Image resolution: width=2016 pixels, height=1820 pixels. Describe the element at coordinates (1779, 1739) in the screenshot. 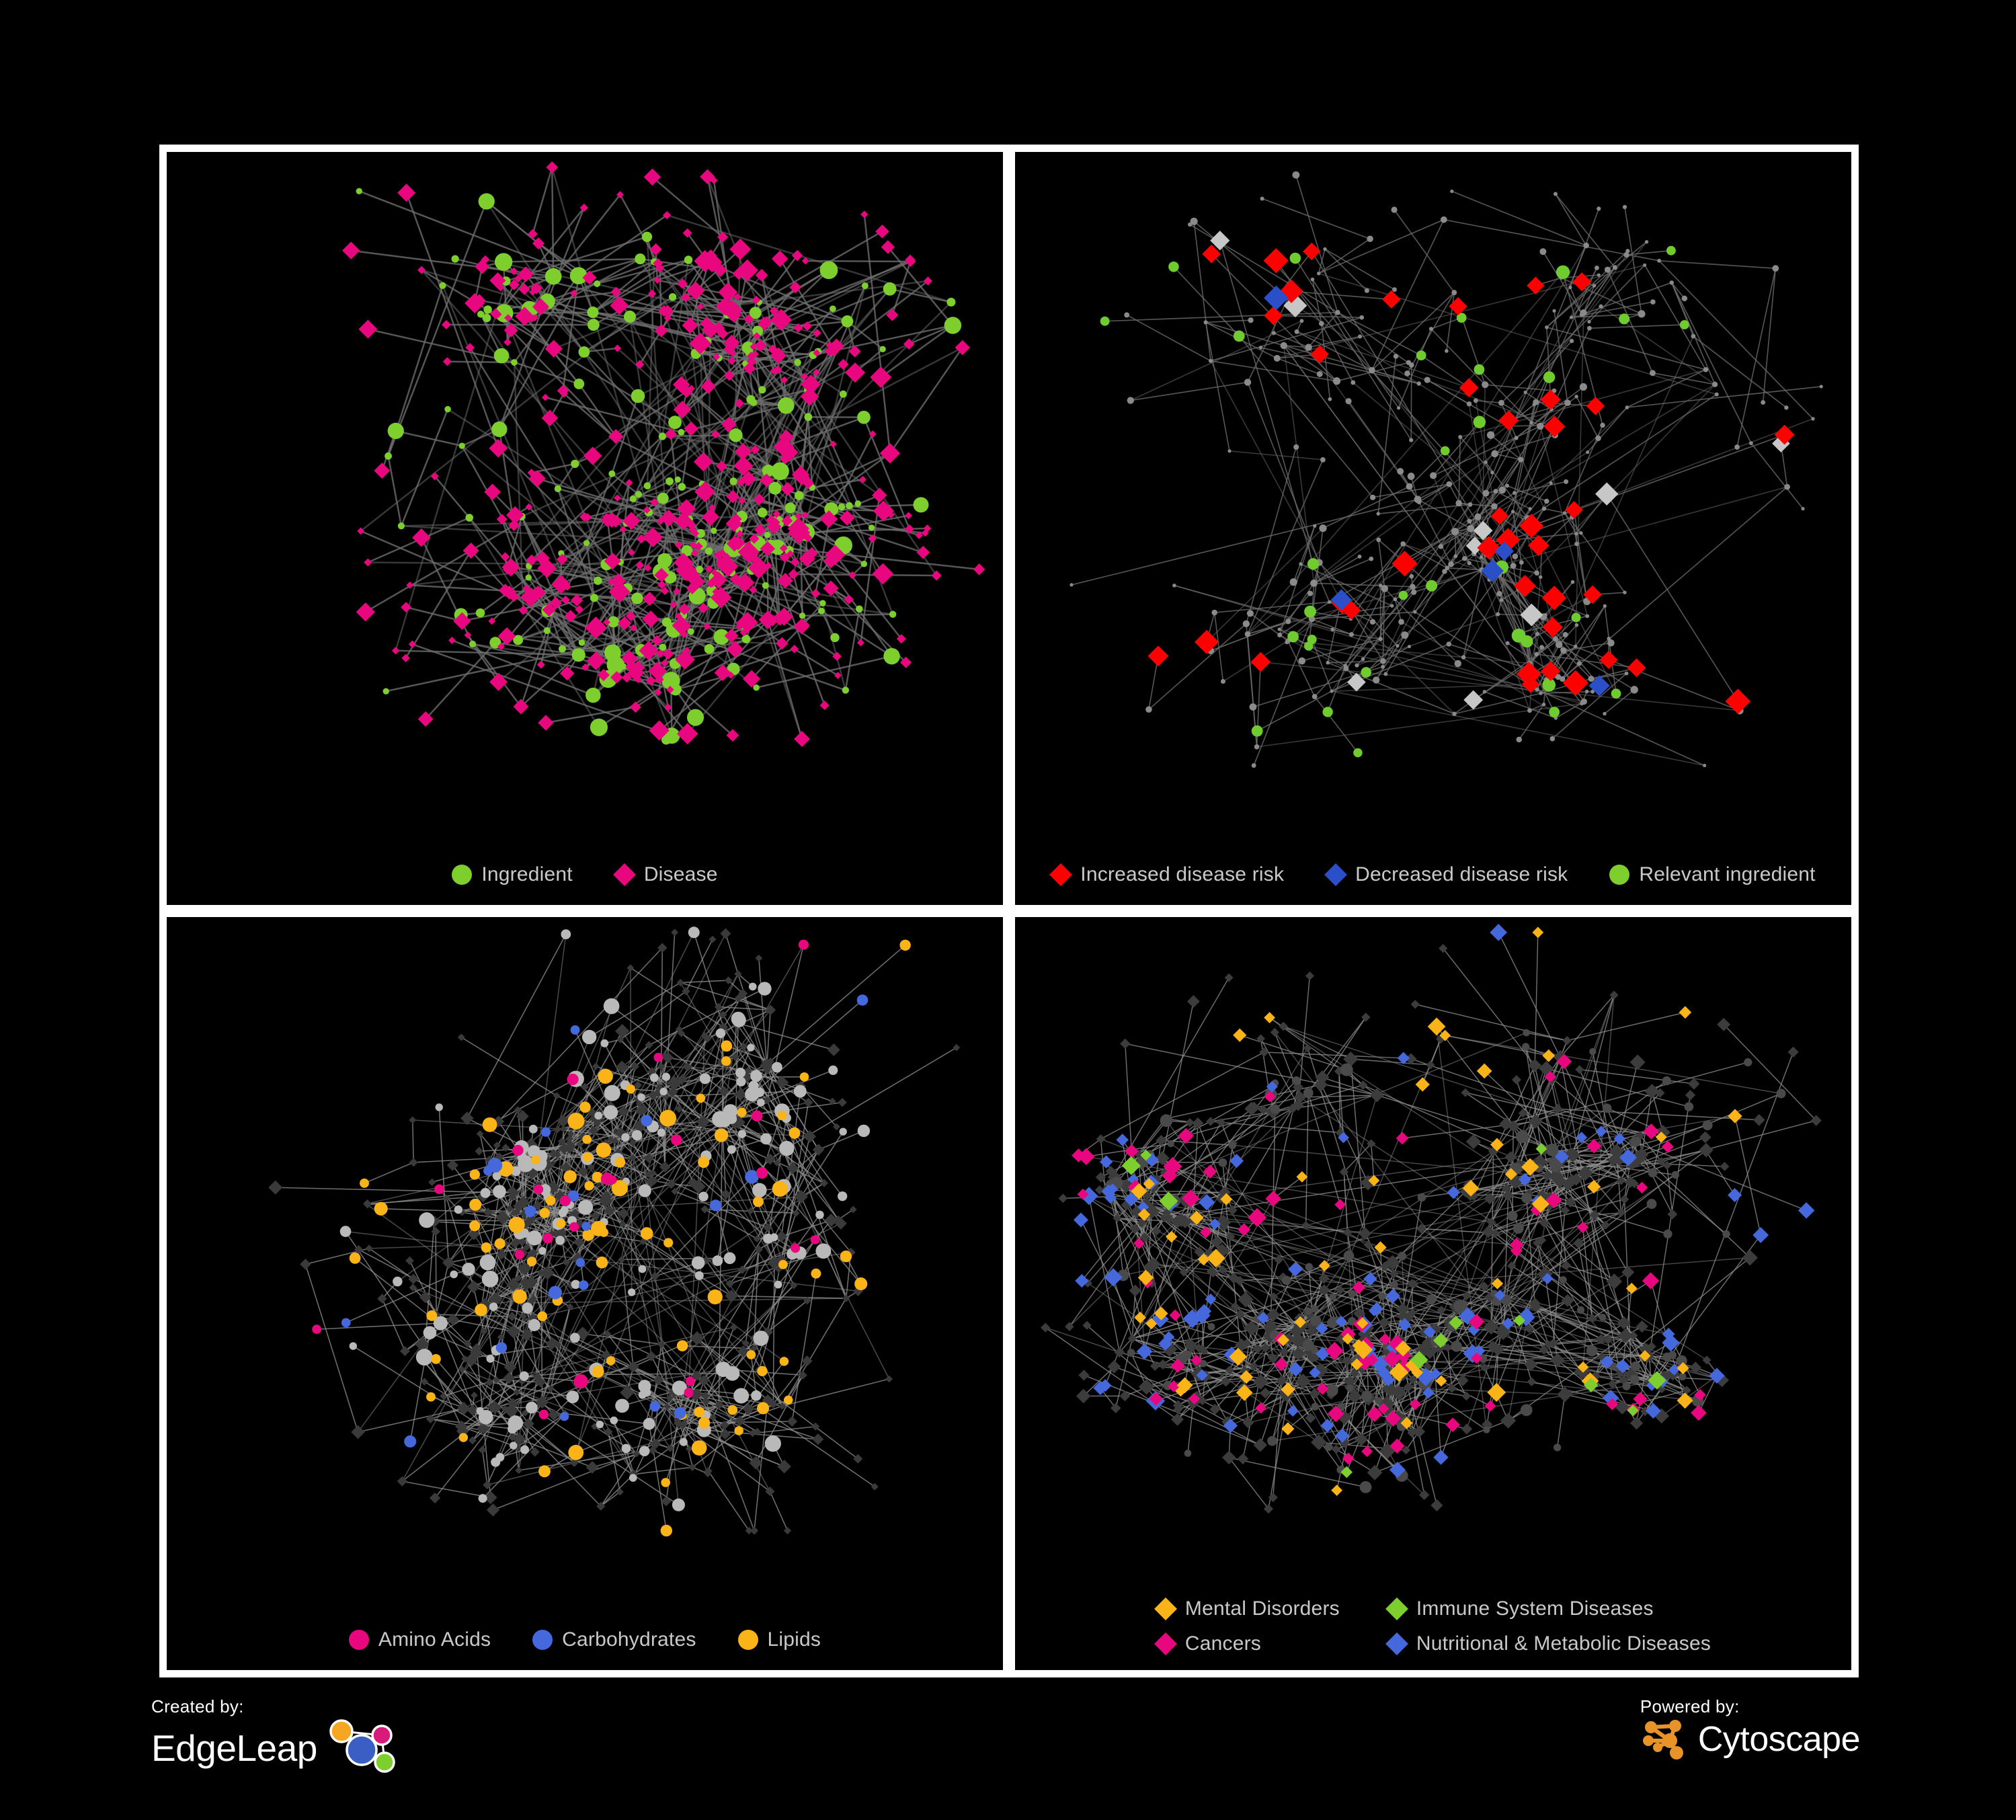

I see `cytoscape-wordmark: Cytoscape` at that location.